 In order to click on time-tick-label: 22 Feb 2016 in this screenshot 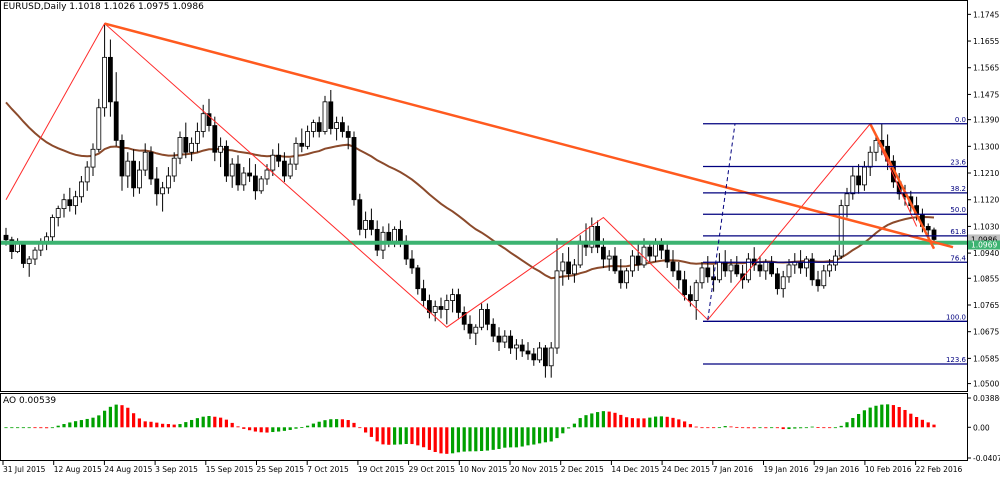, I will do `click(939, 469)`.